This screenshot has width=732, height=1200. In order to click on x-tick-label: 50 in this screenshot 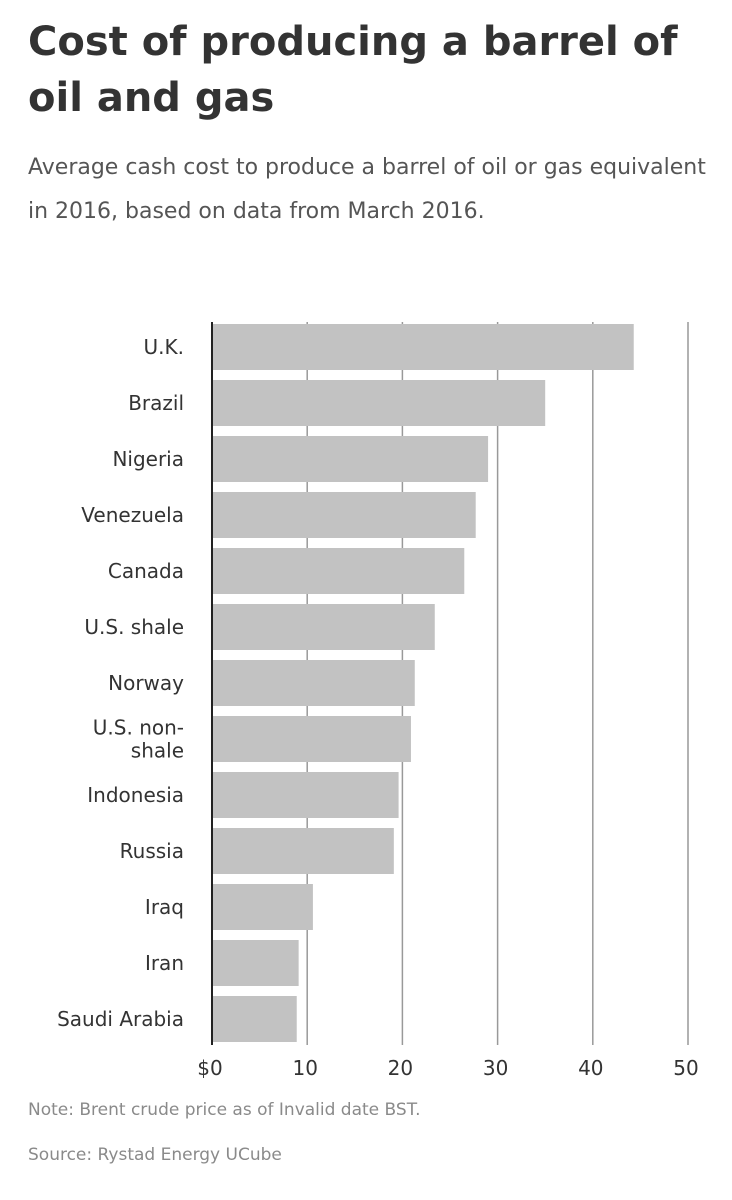, I will do `click(685, 1068)`.